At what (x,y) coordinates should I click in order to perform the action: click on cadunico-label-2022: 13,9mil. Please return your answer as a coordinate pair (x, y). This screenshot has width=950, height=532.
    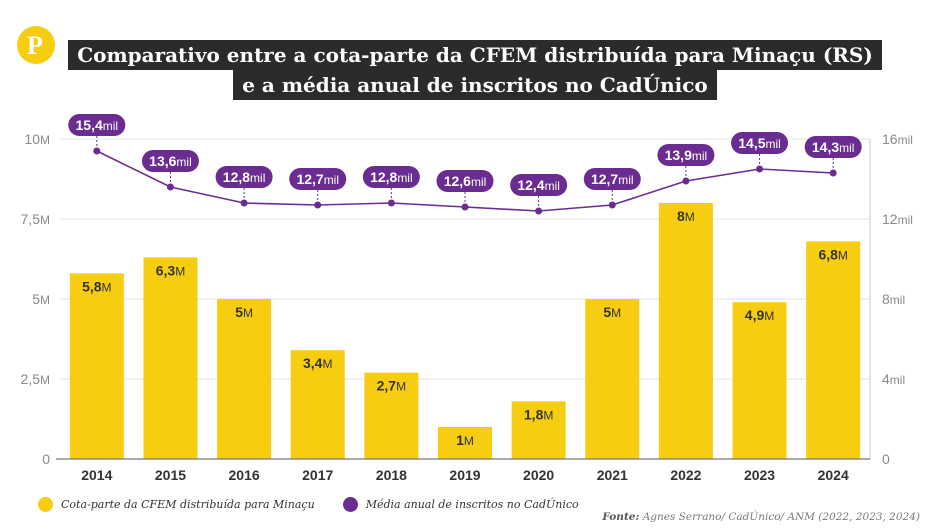
    Looking at the image, I should click on (686, 155).